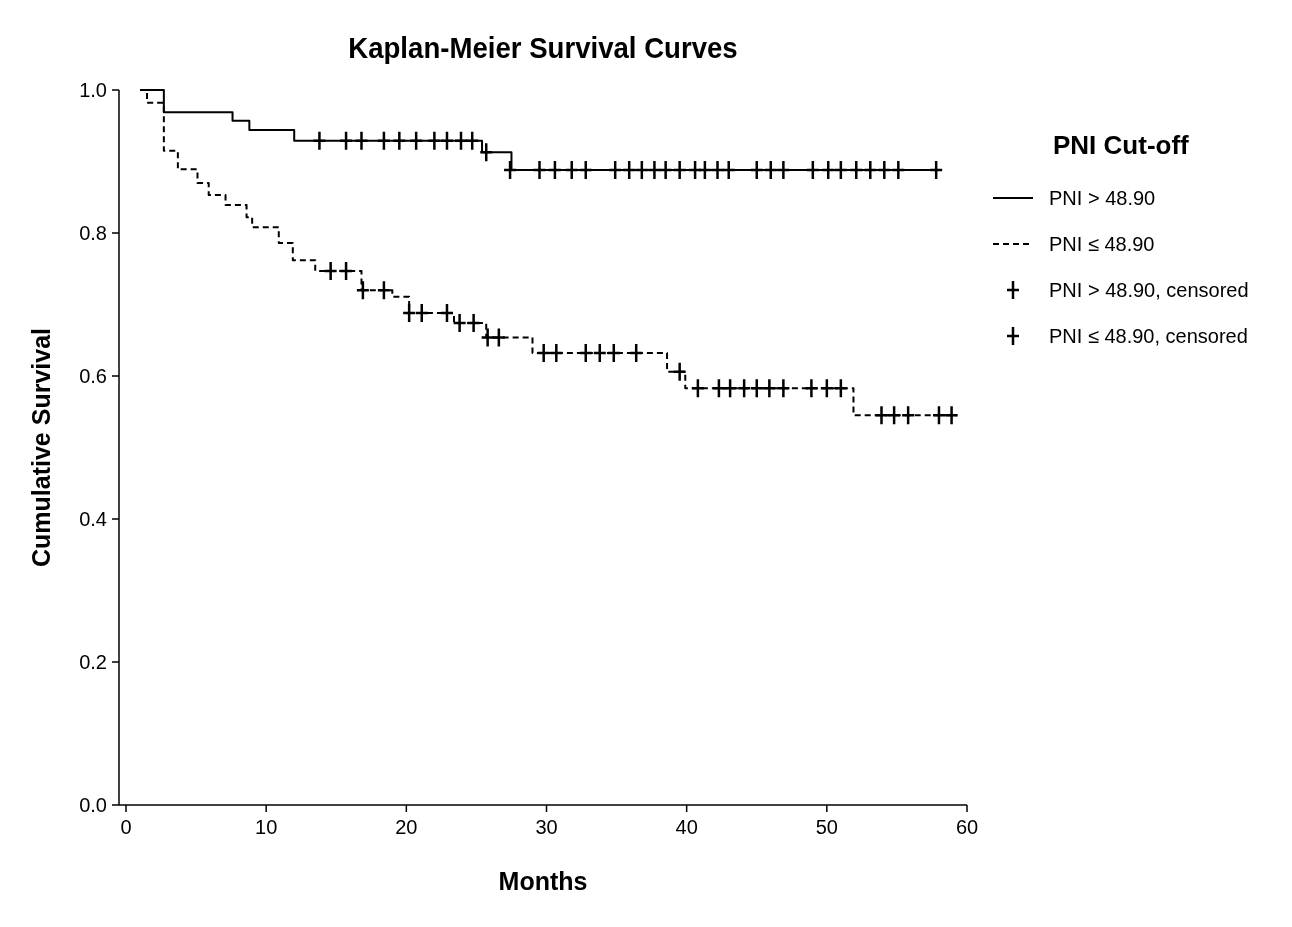 This screenshot has height=927, width=1292. I want to click on y-tick-label: 0.2, so click(93, 662).